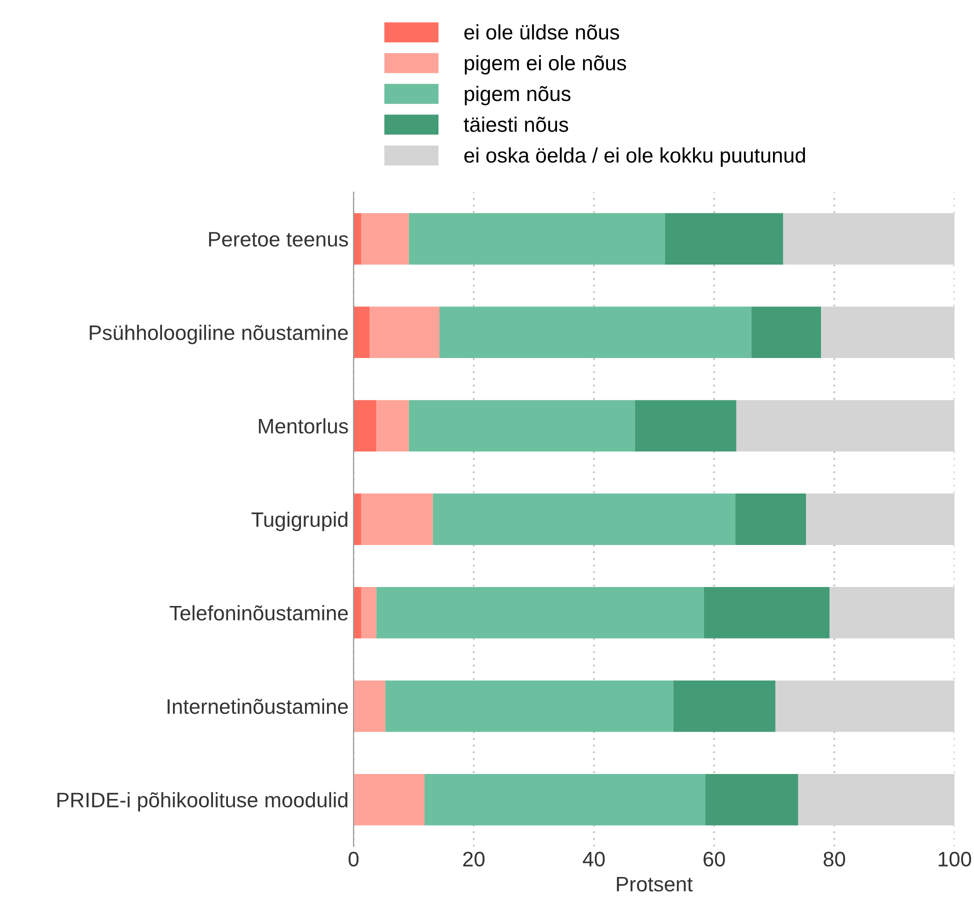 This screenshot has width=974, height=915. Describe the element at coordinates (835, 859) in the screenshot. I see `x-tick-label: 80` at that location.